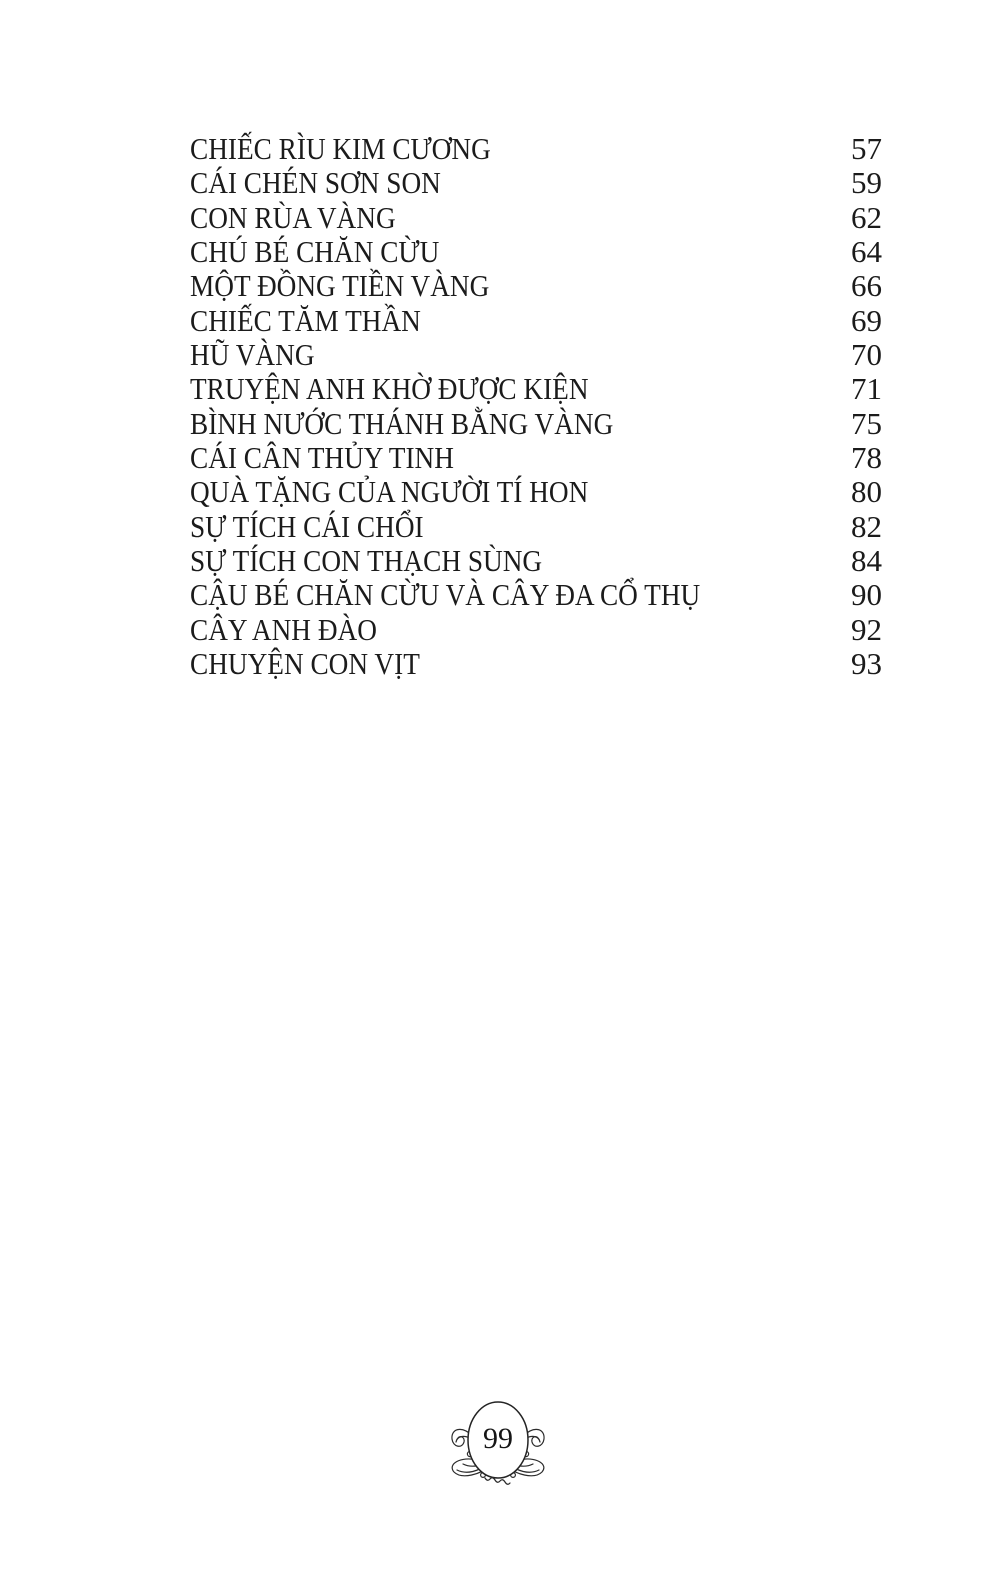 This screenshot has width=1000, height=1575. Describe the element at coordinates (536, 629) in the screenshot. I see `toc-row: CÂY ANH ĐÀO 92` at that location.